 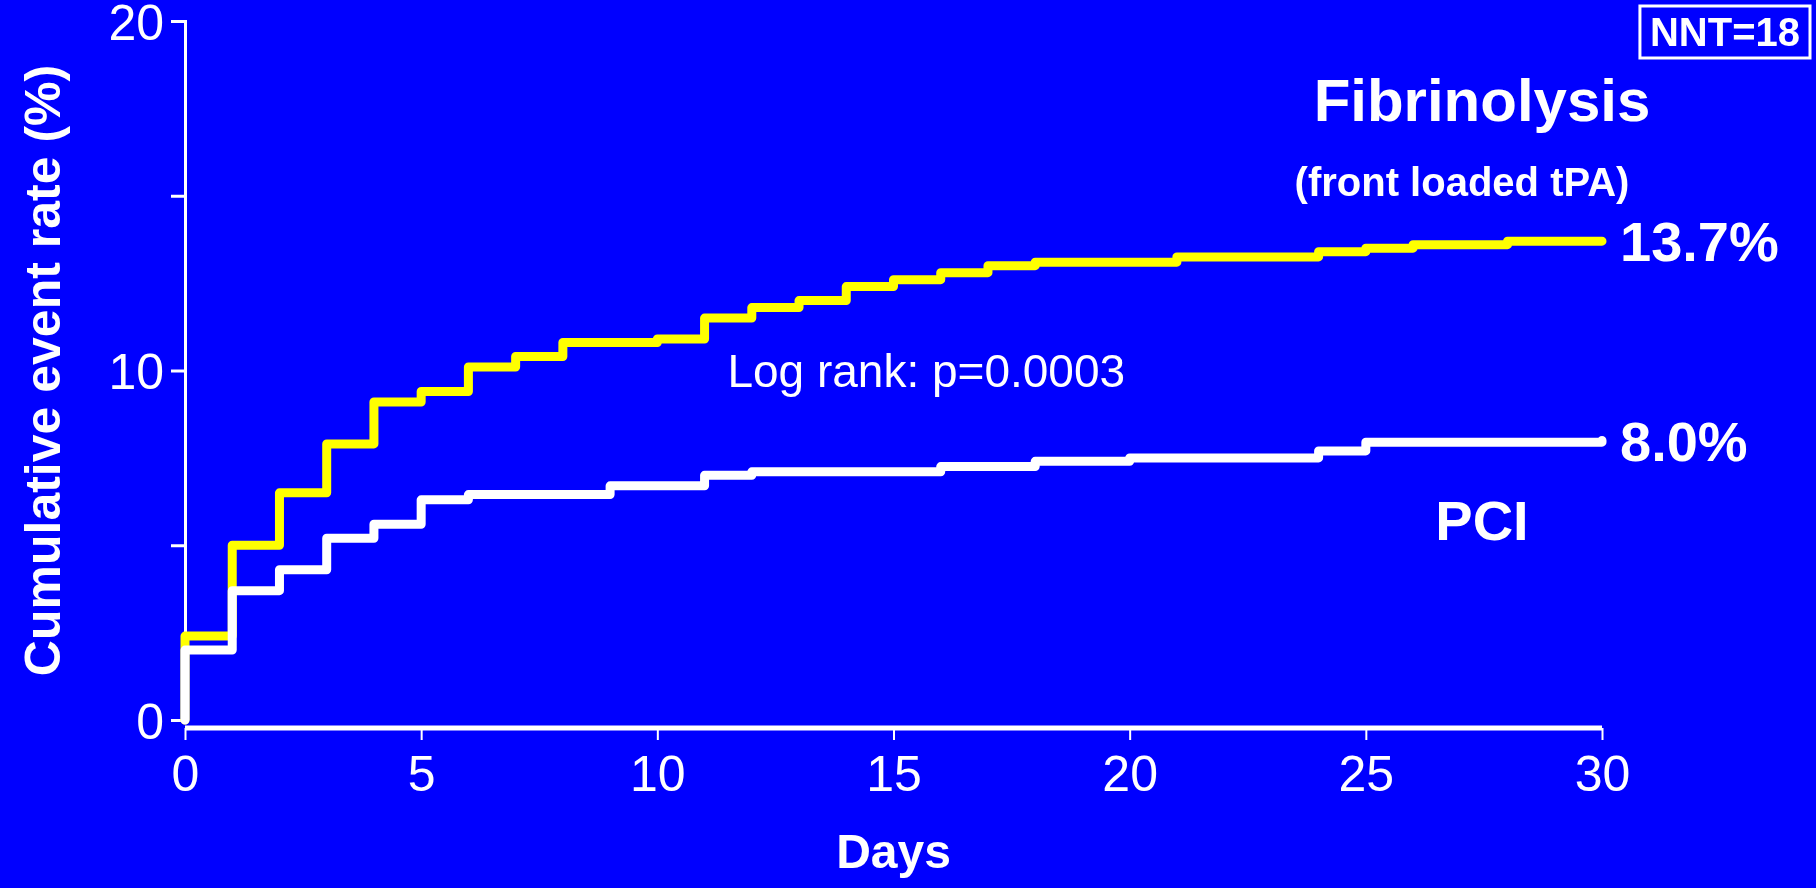 I want to click on data-label: 8.0%, so click(x=1684, y=441).